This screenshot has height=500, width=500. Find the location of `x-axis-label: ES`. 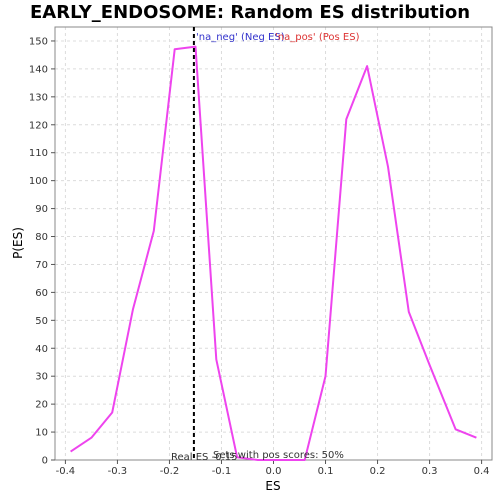

x-axis-label: ES is located at coordinates (272, 486).